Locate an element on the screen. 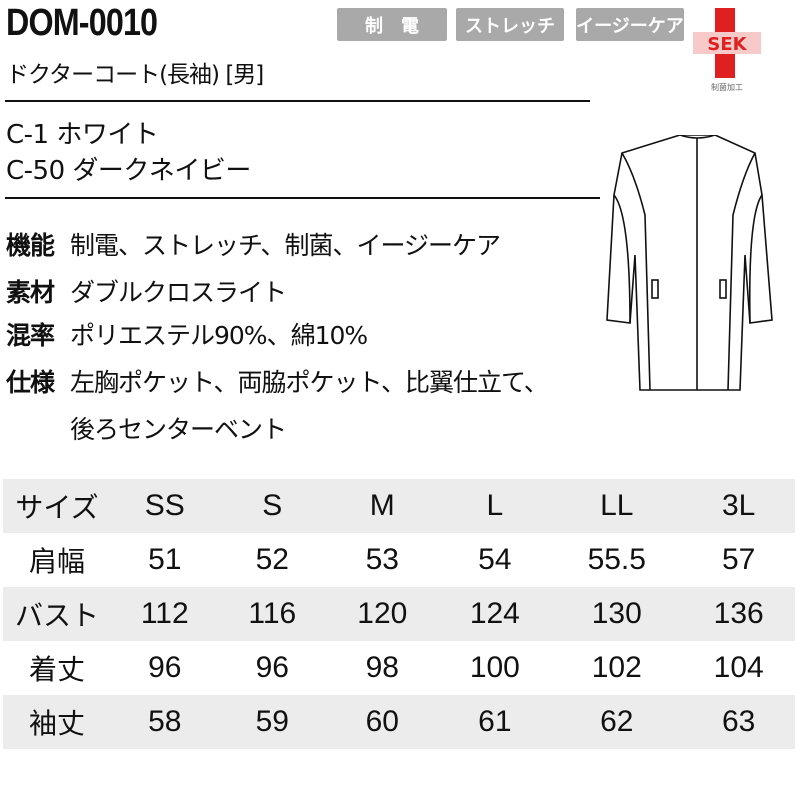  row-label: 袖丈 is located at coordinates (57, 722).